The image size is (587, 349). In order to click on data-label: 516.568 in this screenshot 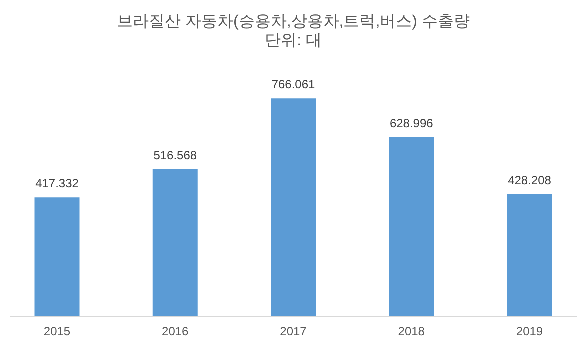, I will do `click(176, 155)`.